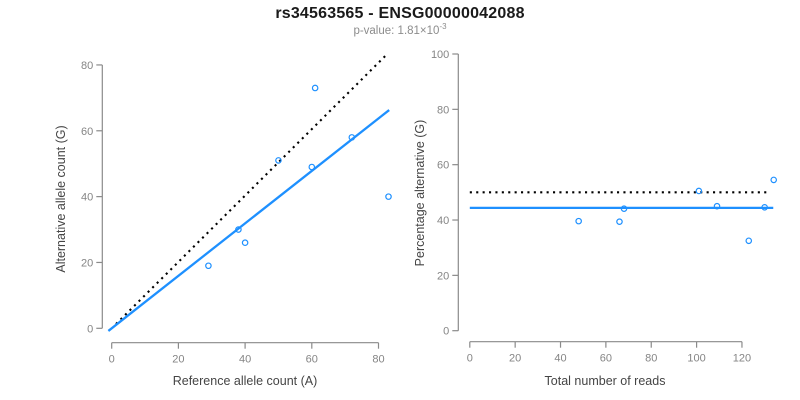  What do you see at coordinates (420, 193) in the screenshot?
I see `y-axis-title: Percentage alternative (G)` at bounding box center [420, 193].